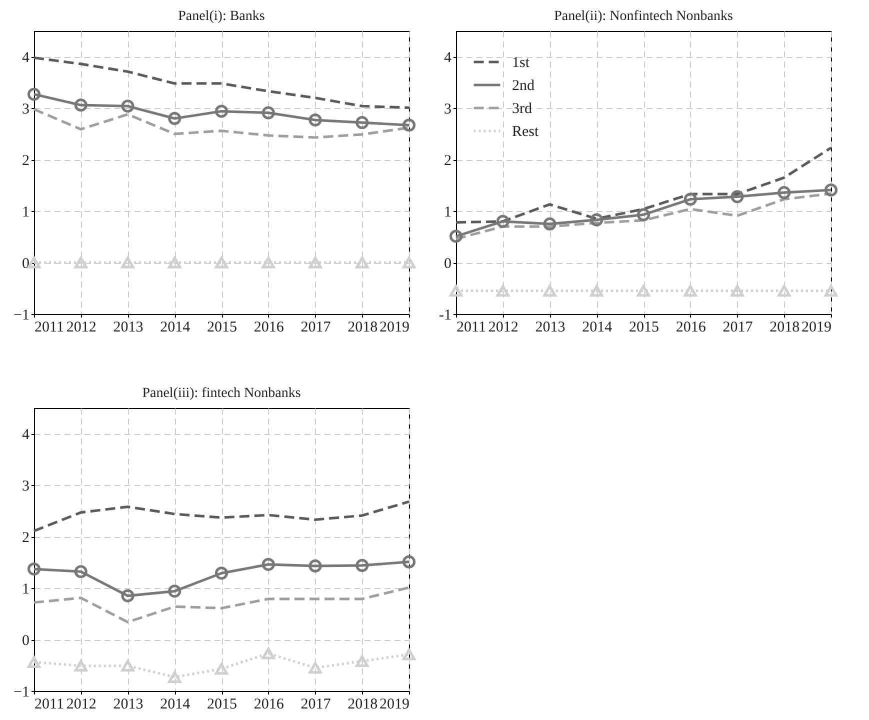 This screenshot has width=869, height=720. I want to click on y-tick-label: -1, so click(445, 316).